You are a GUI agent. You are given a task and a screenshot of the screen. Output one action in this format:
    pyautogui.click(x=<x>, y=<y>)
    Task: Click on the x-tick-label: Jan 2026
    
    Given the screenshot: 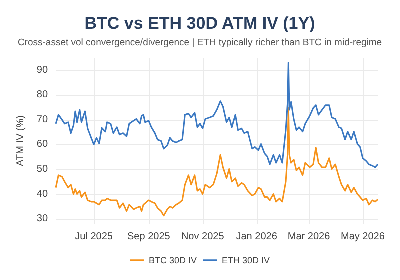 What is the action you would take?
    pyautogui.click(x=257, y=237)
    